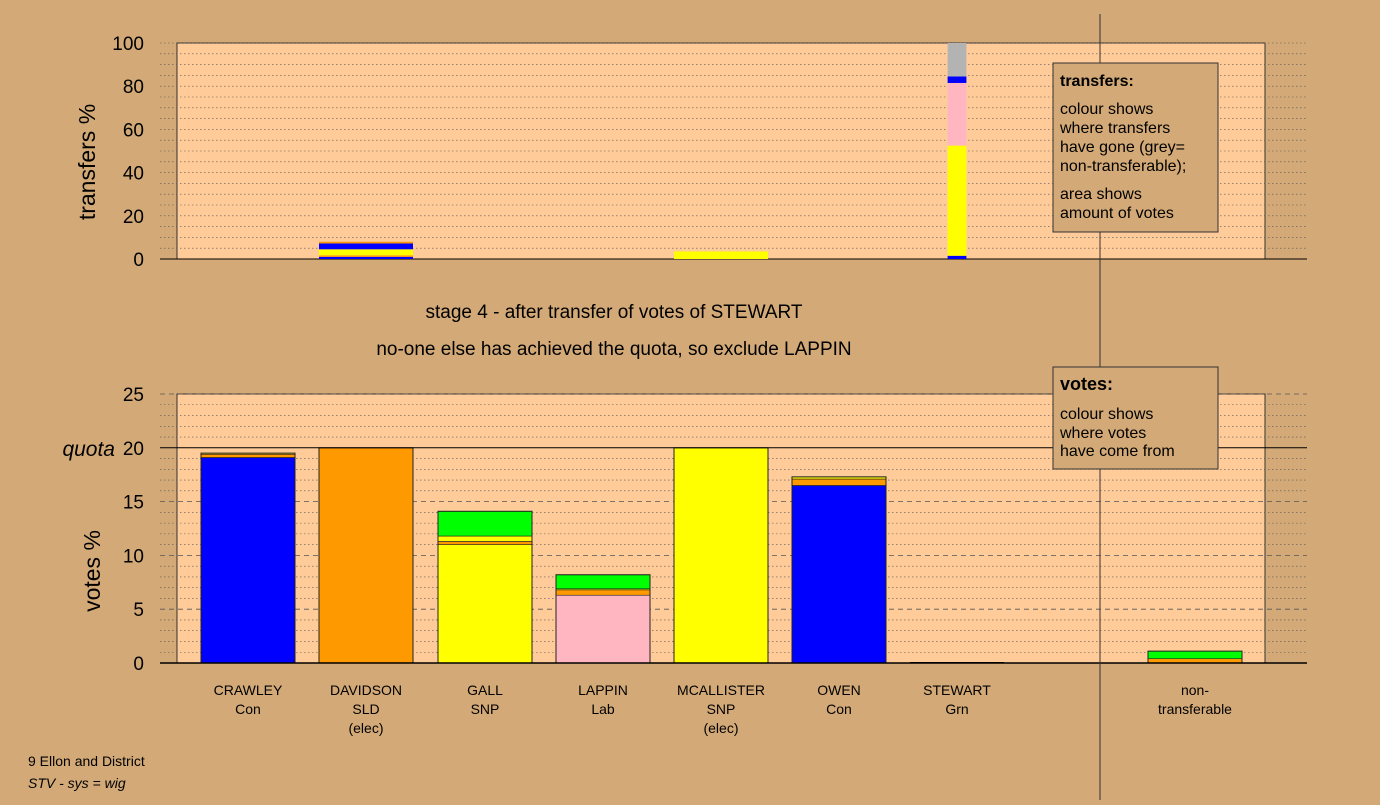  What do you see at coordinates (1101, 194) in the screenshot?
I see `transfers-legend-line: area shows` at bounding box center [1101, 194].